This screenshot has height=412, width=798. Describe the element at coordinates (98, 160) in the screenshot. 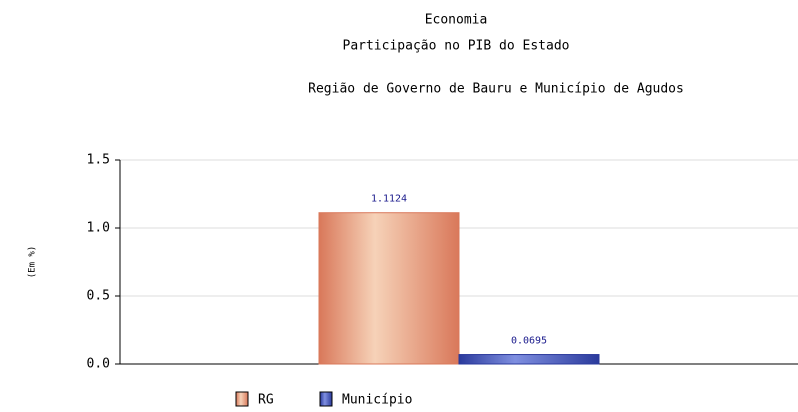

I see `y-tick-label: 1.5` at that location.